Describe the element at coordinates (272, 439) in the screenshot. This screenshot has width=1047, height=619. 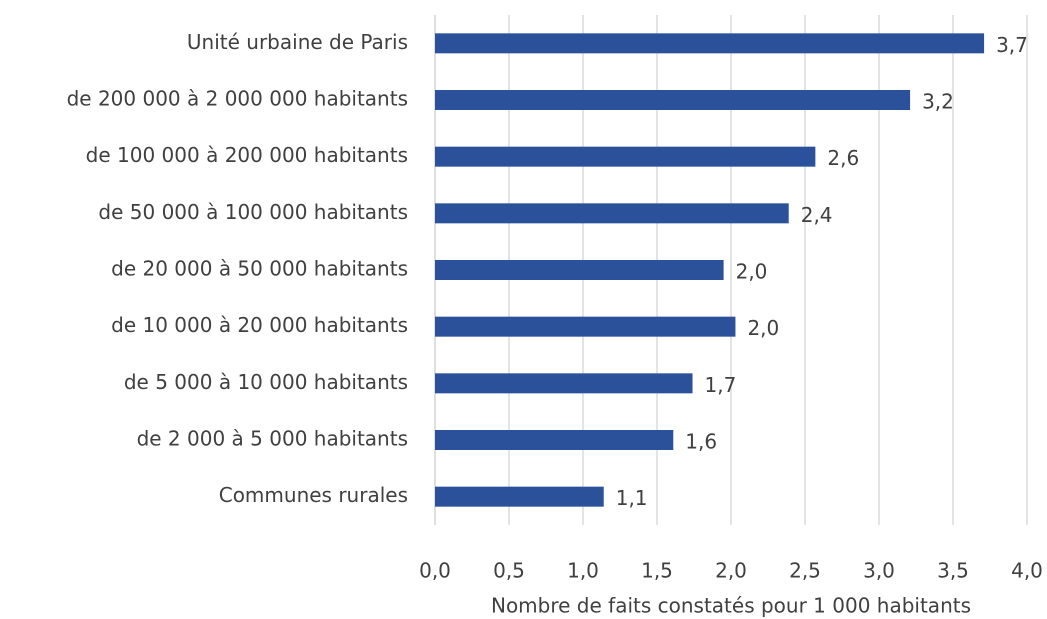
I see `y-tick-label: de 2 000 à 5 000 habitants` at that location.